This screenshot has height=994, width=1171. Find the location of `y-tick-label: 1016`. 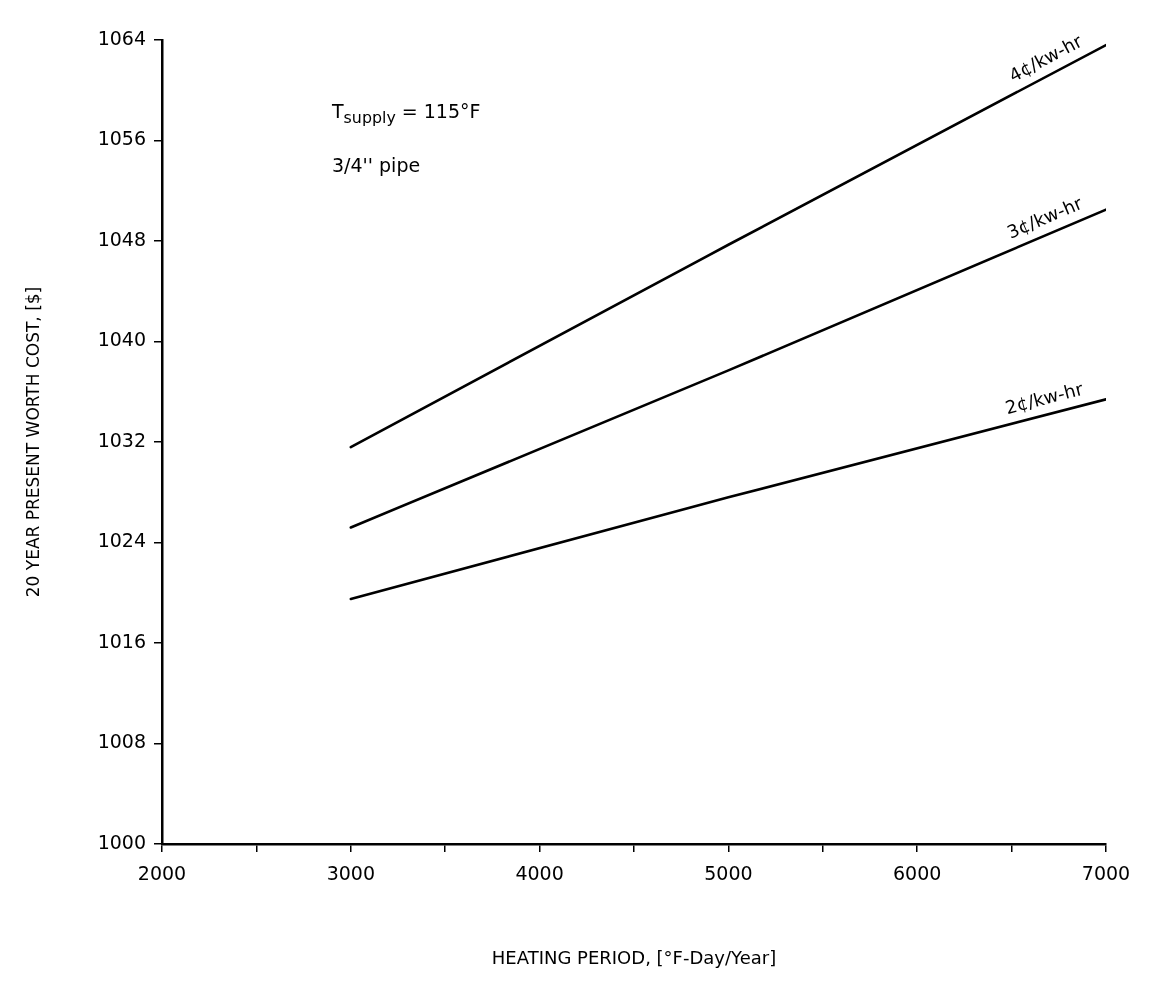

y-tick-label: 1016 is located at coordinates (121, 640).